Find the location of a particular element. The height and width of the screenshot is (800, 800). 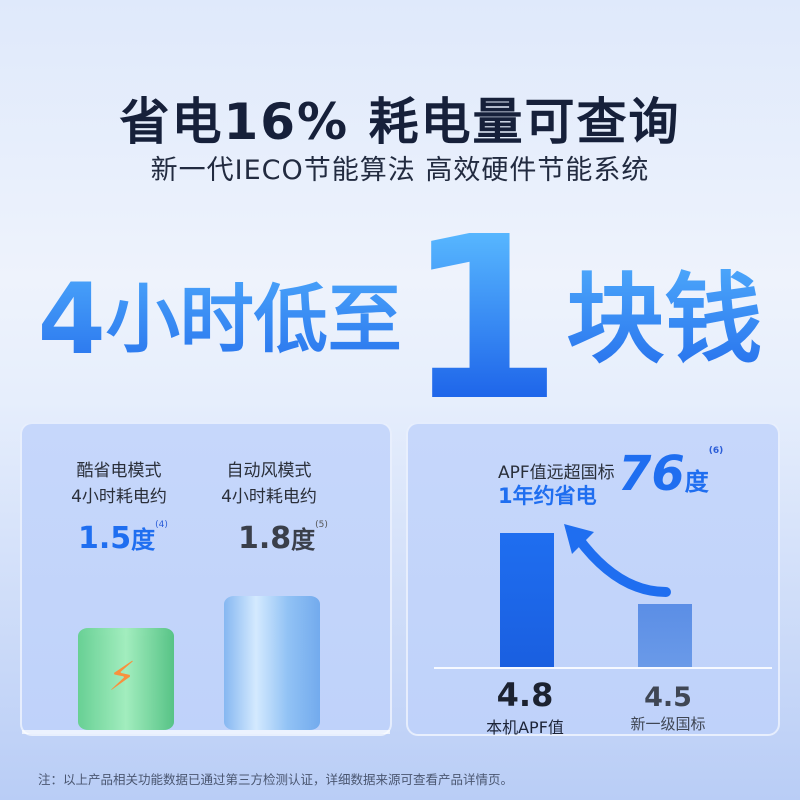

bar-label-standard: 4.5 新一级国标 is located at coordinates (668, 708).